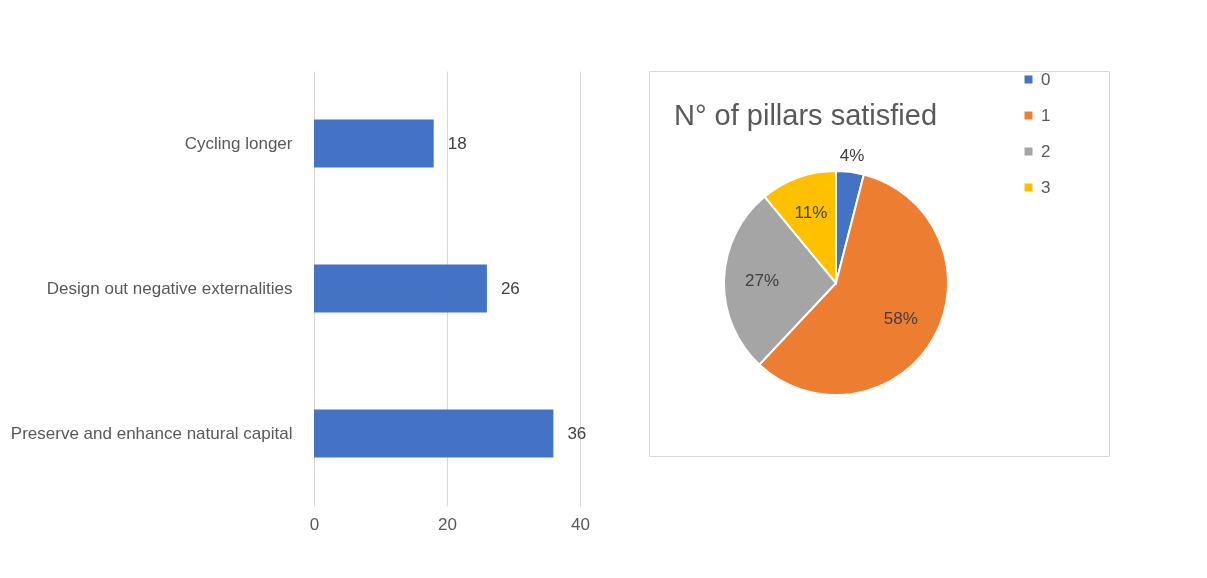  I want to click on legend-label: 1, so click(1046, 115).